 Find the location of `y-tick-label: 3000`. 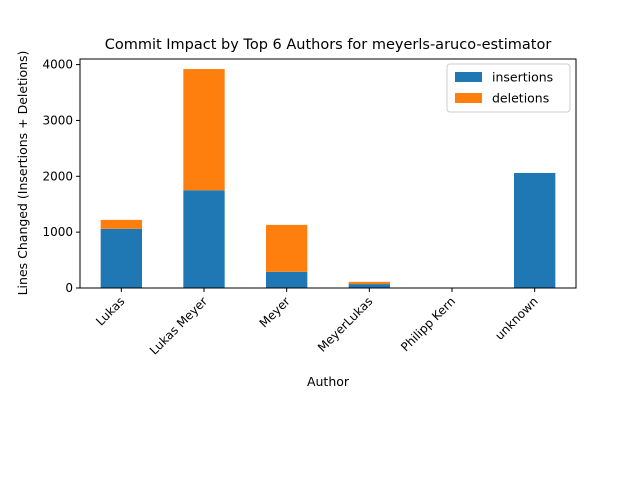

y-tick-label: 3000 is located at coordinates (57, 120).